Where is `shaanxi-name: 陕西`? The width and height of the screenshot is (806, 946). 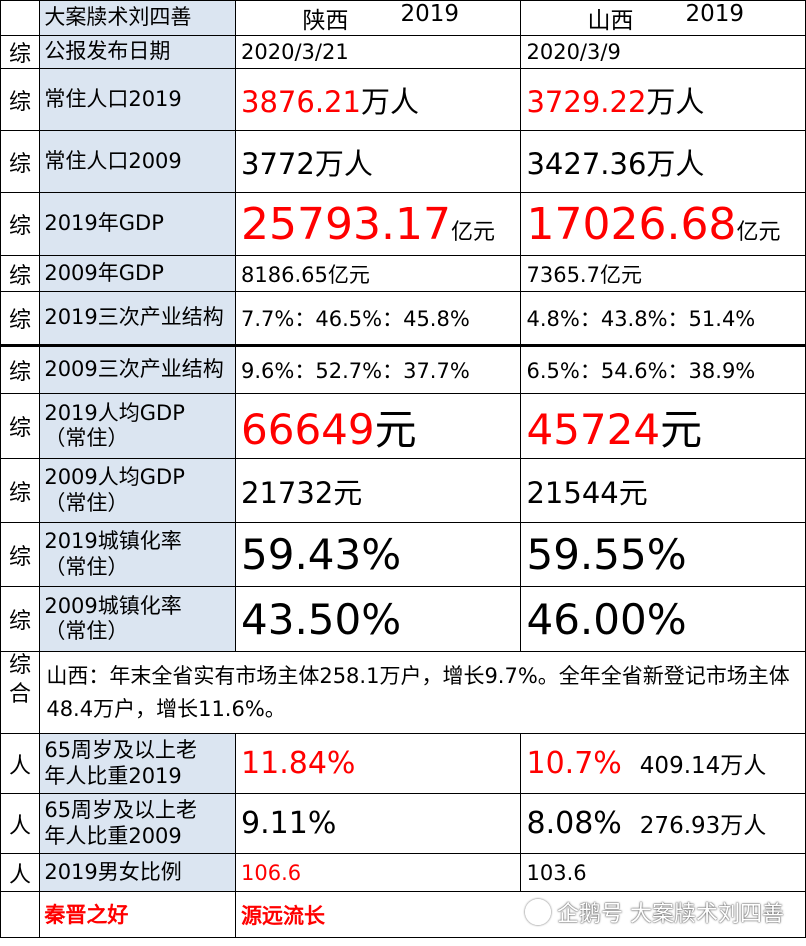 shaanxi-name: 陕西 is located at coordinates (325, 21).